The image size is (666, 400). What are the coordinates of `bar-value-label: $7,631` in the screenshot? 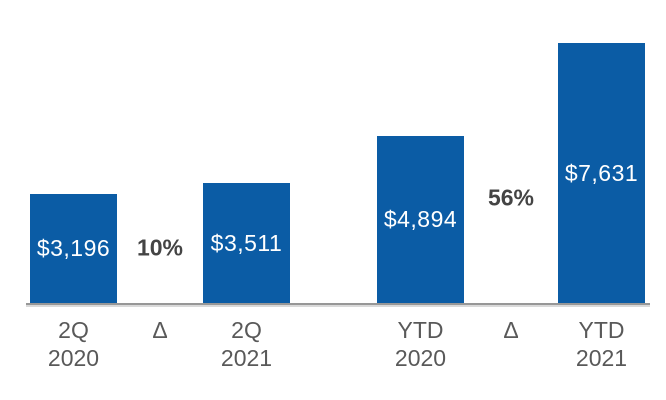 It's located at (601, 172).